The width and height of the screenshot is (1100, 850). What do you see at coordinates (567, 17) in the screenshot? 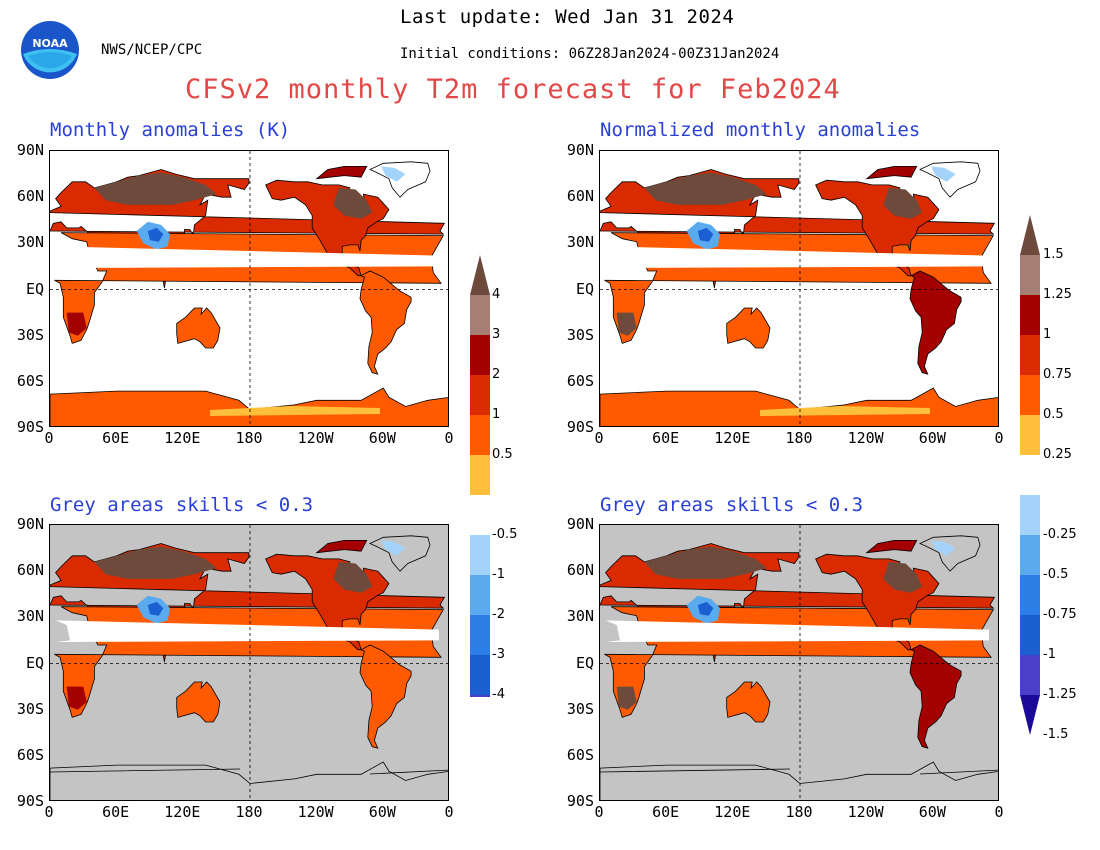
I see `last-update: Last update: Wed Jan 31 2024` at bounding box center [567, 17].